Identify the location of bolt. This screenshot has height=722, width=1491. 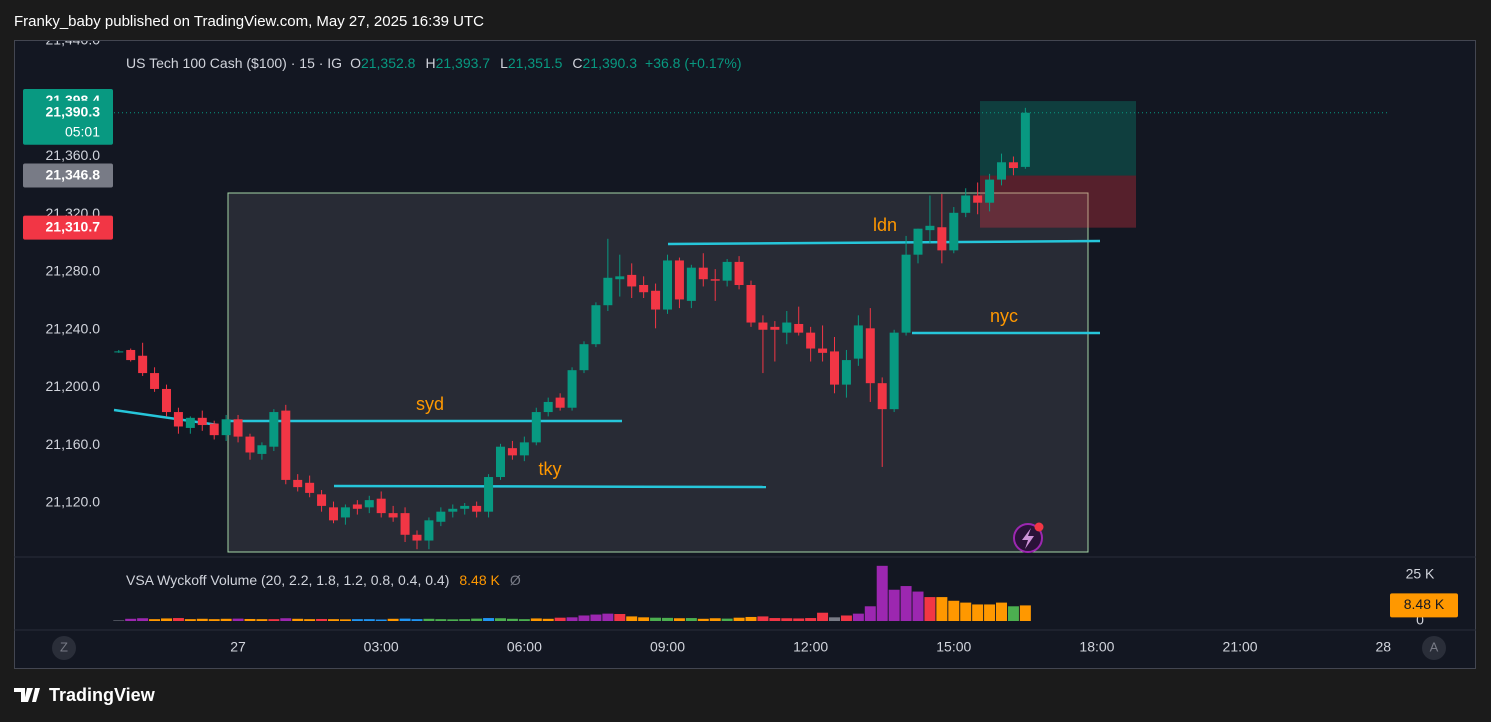
(1028, 538).